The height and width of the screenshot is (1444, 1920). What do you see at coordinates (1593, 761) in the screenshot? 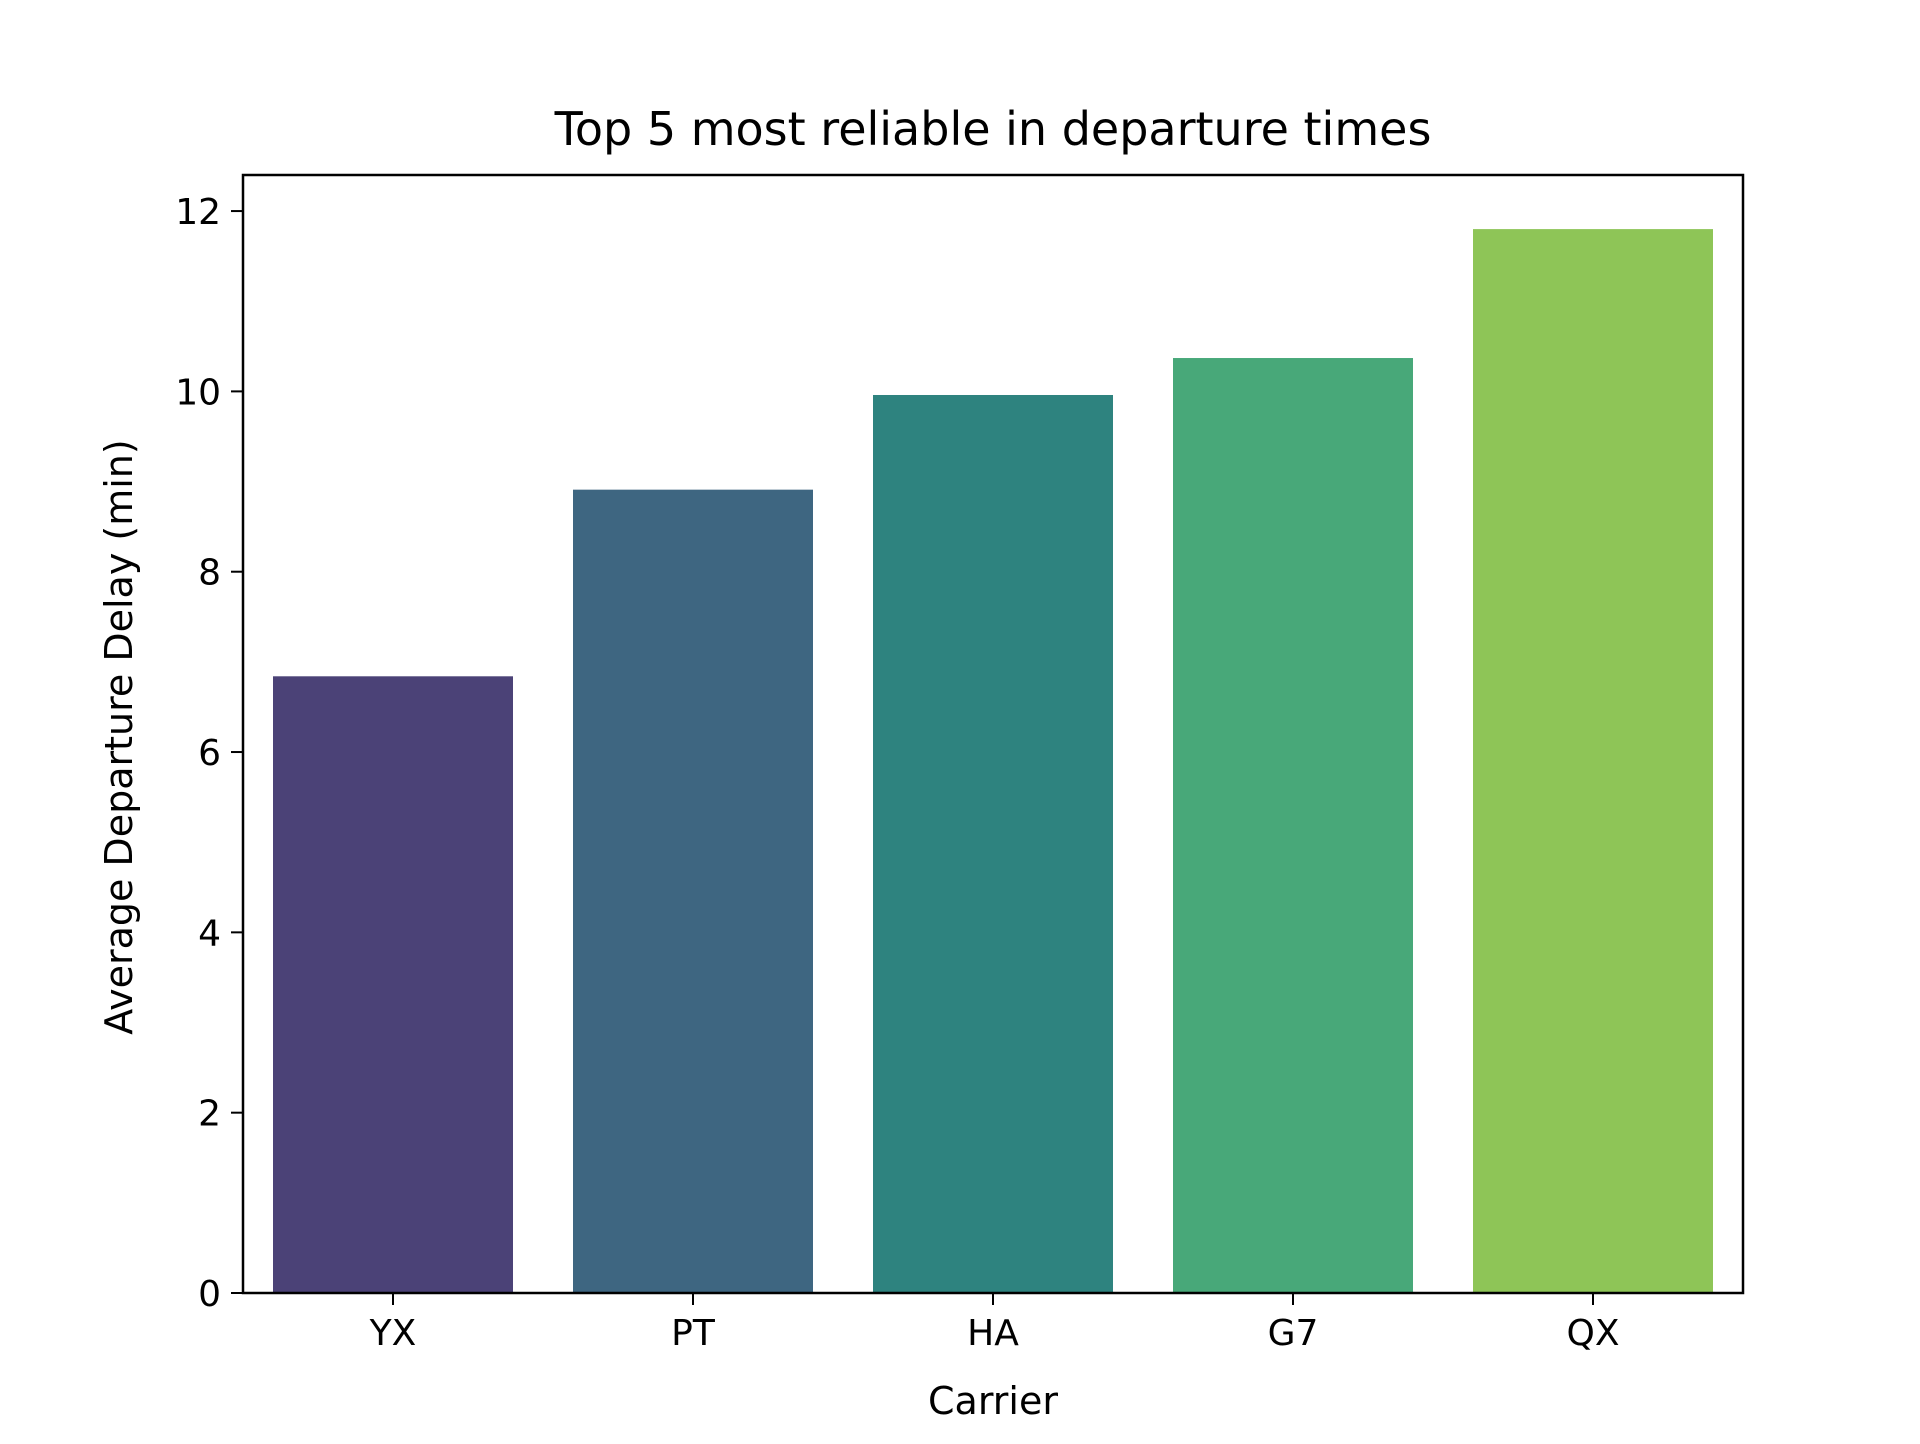
I see `bar-qx` at bounding box center [1593, 761].